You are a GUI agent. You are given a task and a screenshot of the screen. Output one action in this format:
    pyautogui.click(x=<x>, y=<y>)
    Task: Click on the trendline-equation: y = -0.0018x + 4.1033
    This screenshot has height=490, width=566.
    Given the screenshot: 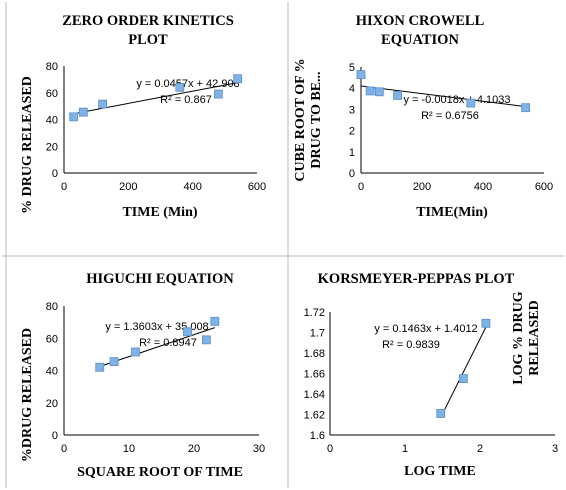 What is the action you would take?
    pyautogui.click(x=456, y=100)
    